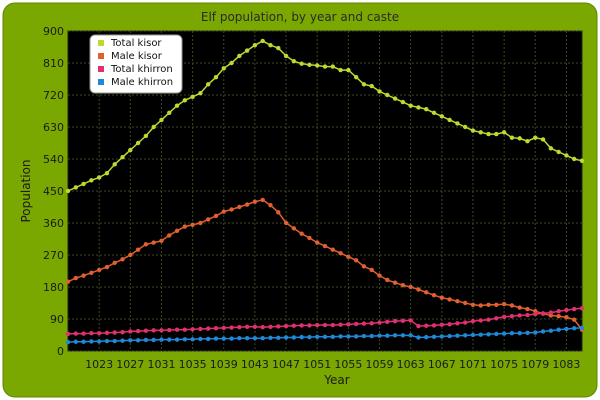 The image size is (600, 400). Describe the element at coordinates (101, 69) in the screenshot. I see `legend-swatch` at that location.